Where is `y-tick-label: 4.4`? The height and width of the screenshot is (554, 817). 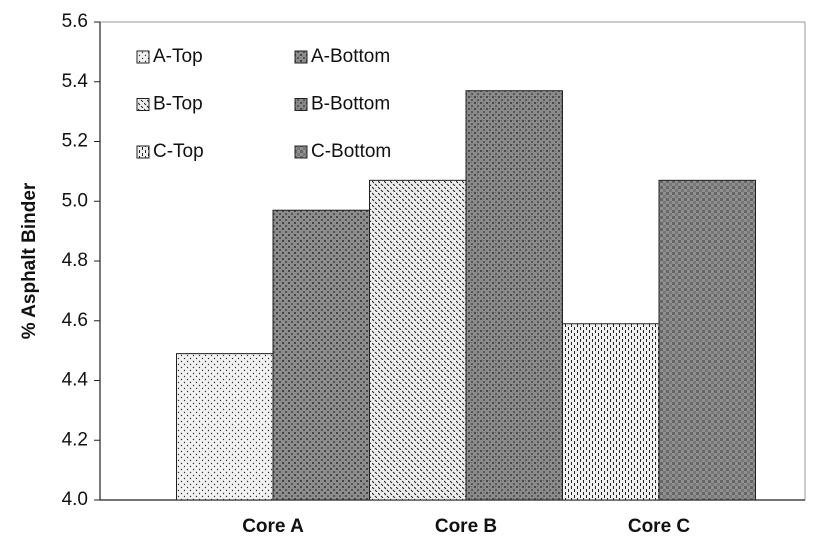 y-tick-label: 4.4 is located at coordinates (75, 380).